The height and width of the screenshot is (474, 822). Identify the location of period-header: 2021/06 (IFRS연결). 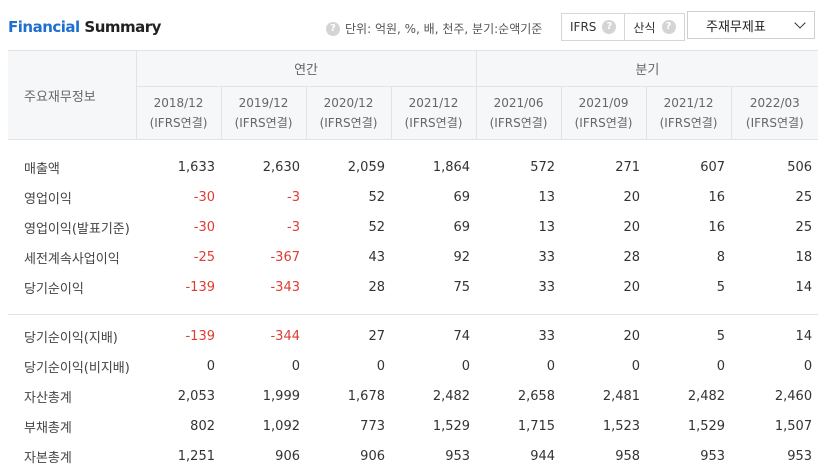
(518, 113).